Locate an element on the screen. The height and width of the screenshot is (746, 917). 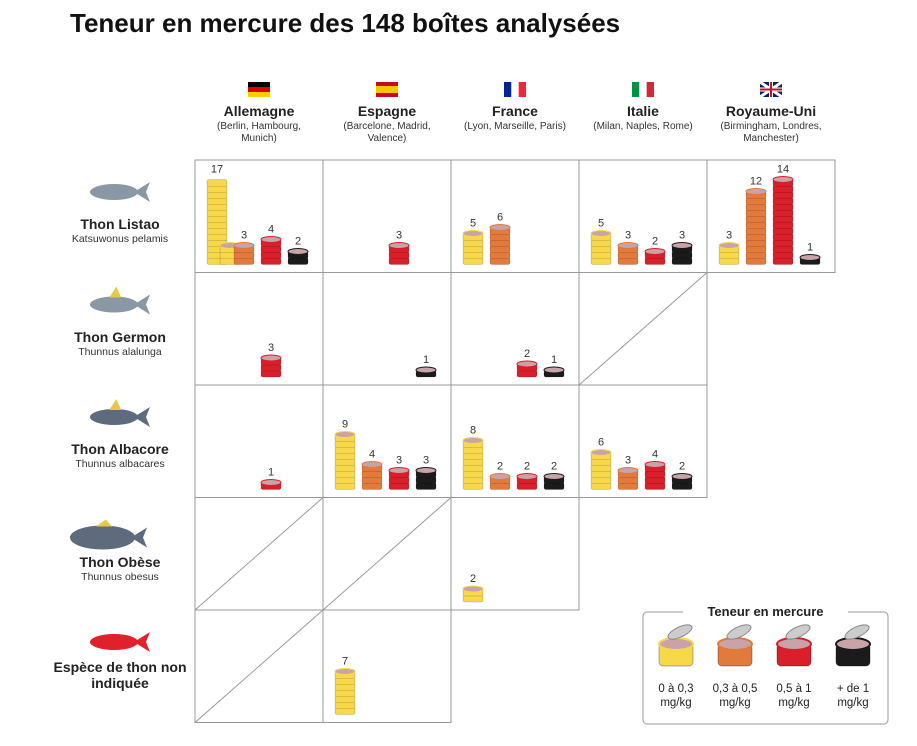
count-label: 6 is located at coordinates (500, 218).